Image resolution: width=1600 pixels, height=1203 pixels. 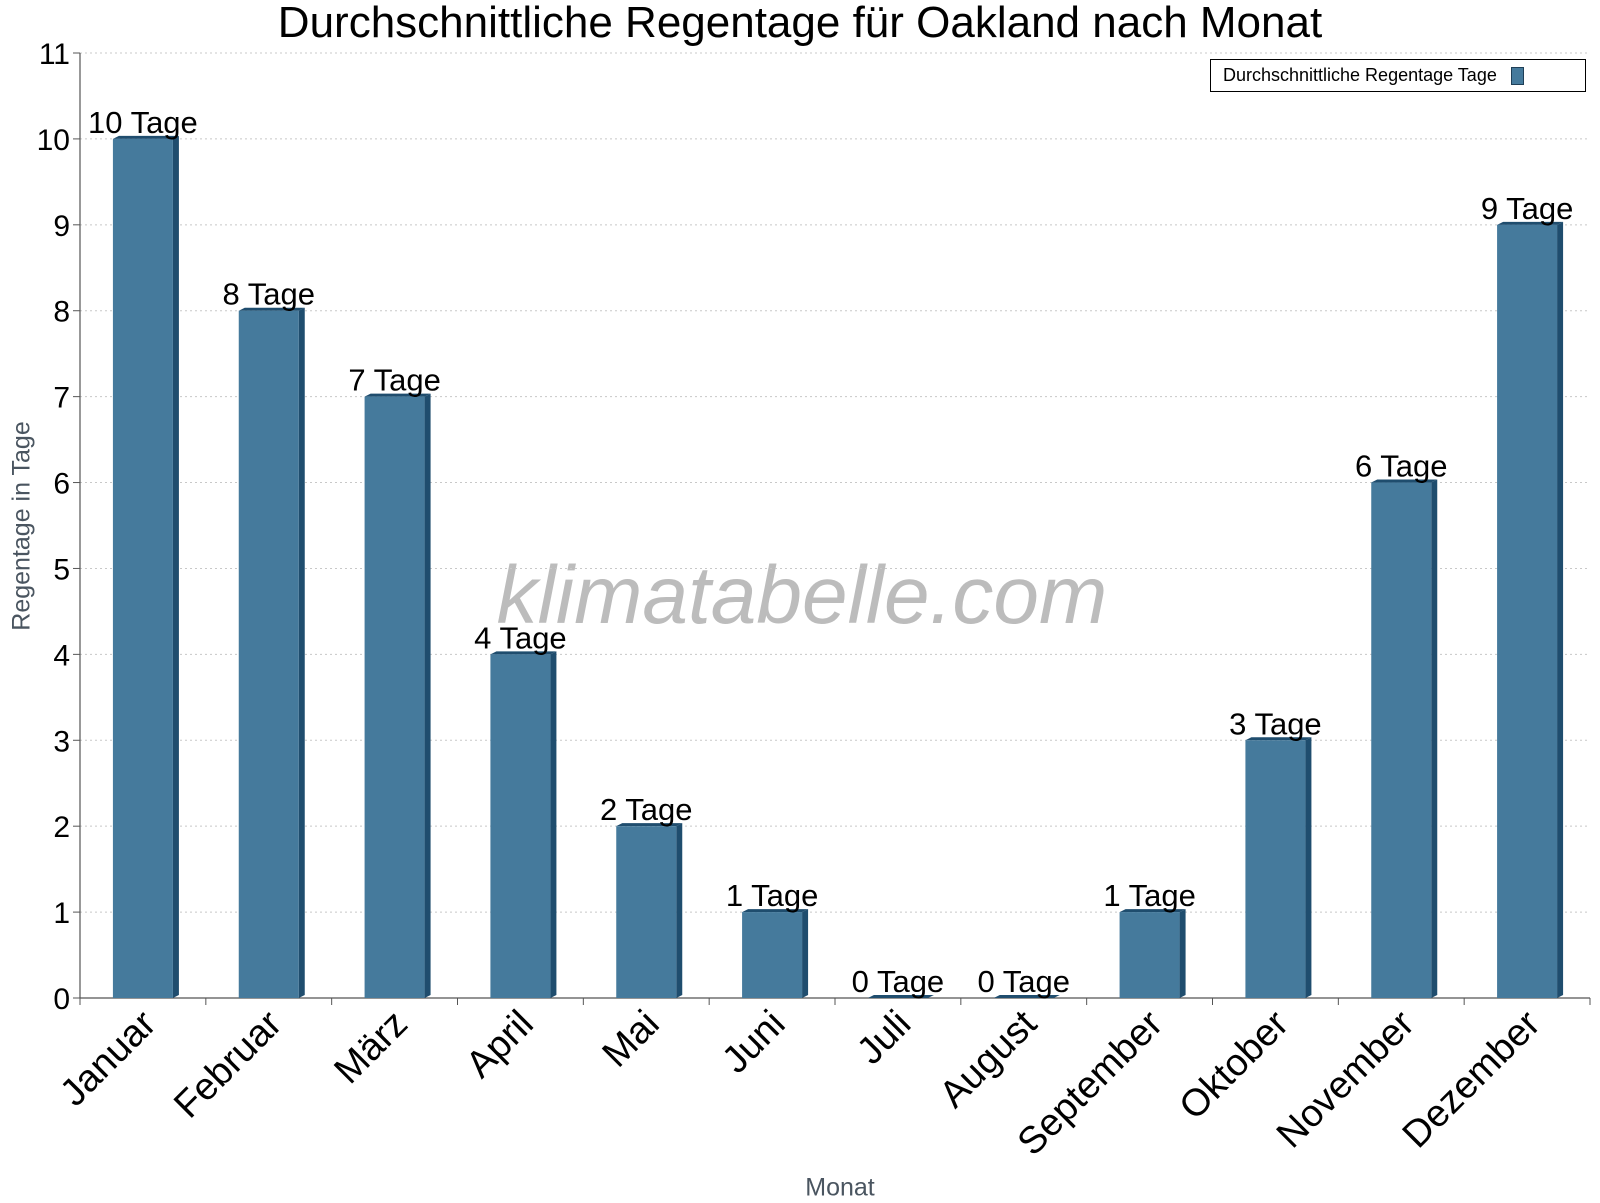 What do you see at coordinates (1346, 1079) in the screenshot?
I see `x-tick-label: November` at bounding box center [1346, 1079].